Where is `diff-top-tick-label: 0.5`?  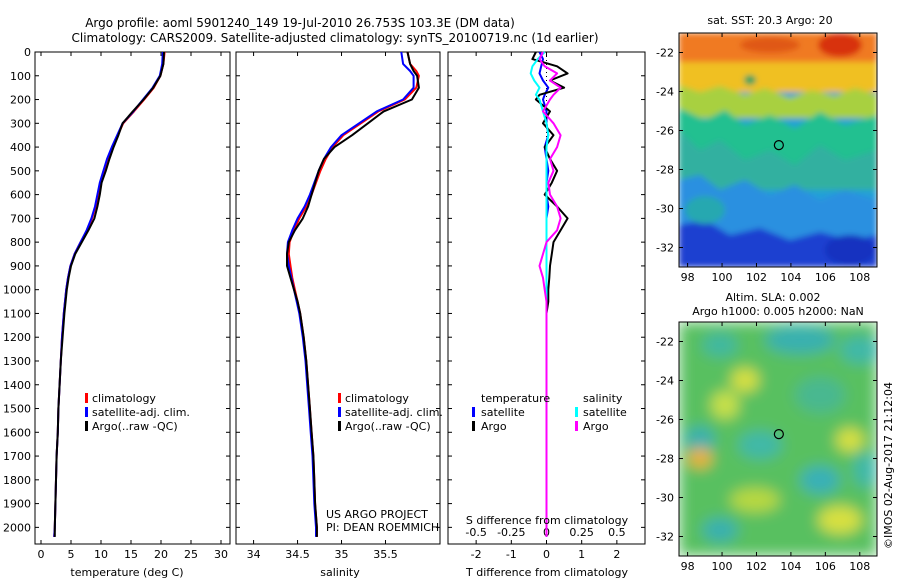 diff-top-tick-label: 0.5 is located at coordinates (617, 532).